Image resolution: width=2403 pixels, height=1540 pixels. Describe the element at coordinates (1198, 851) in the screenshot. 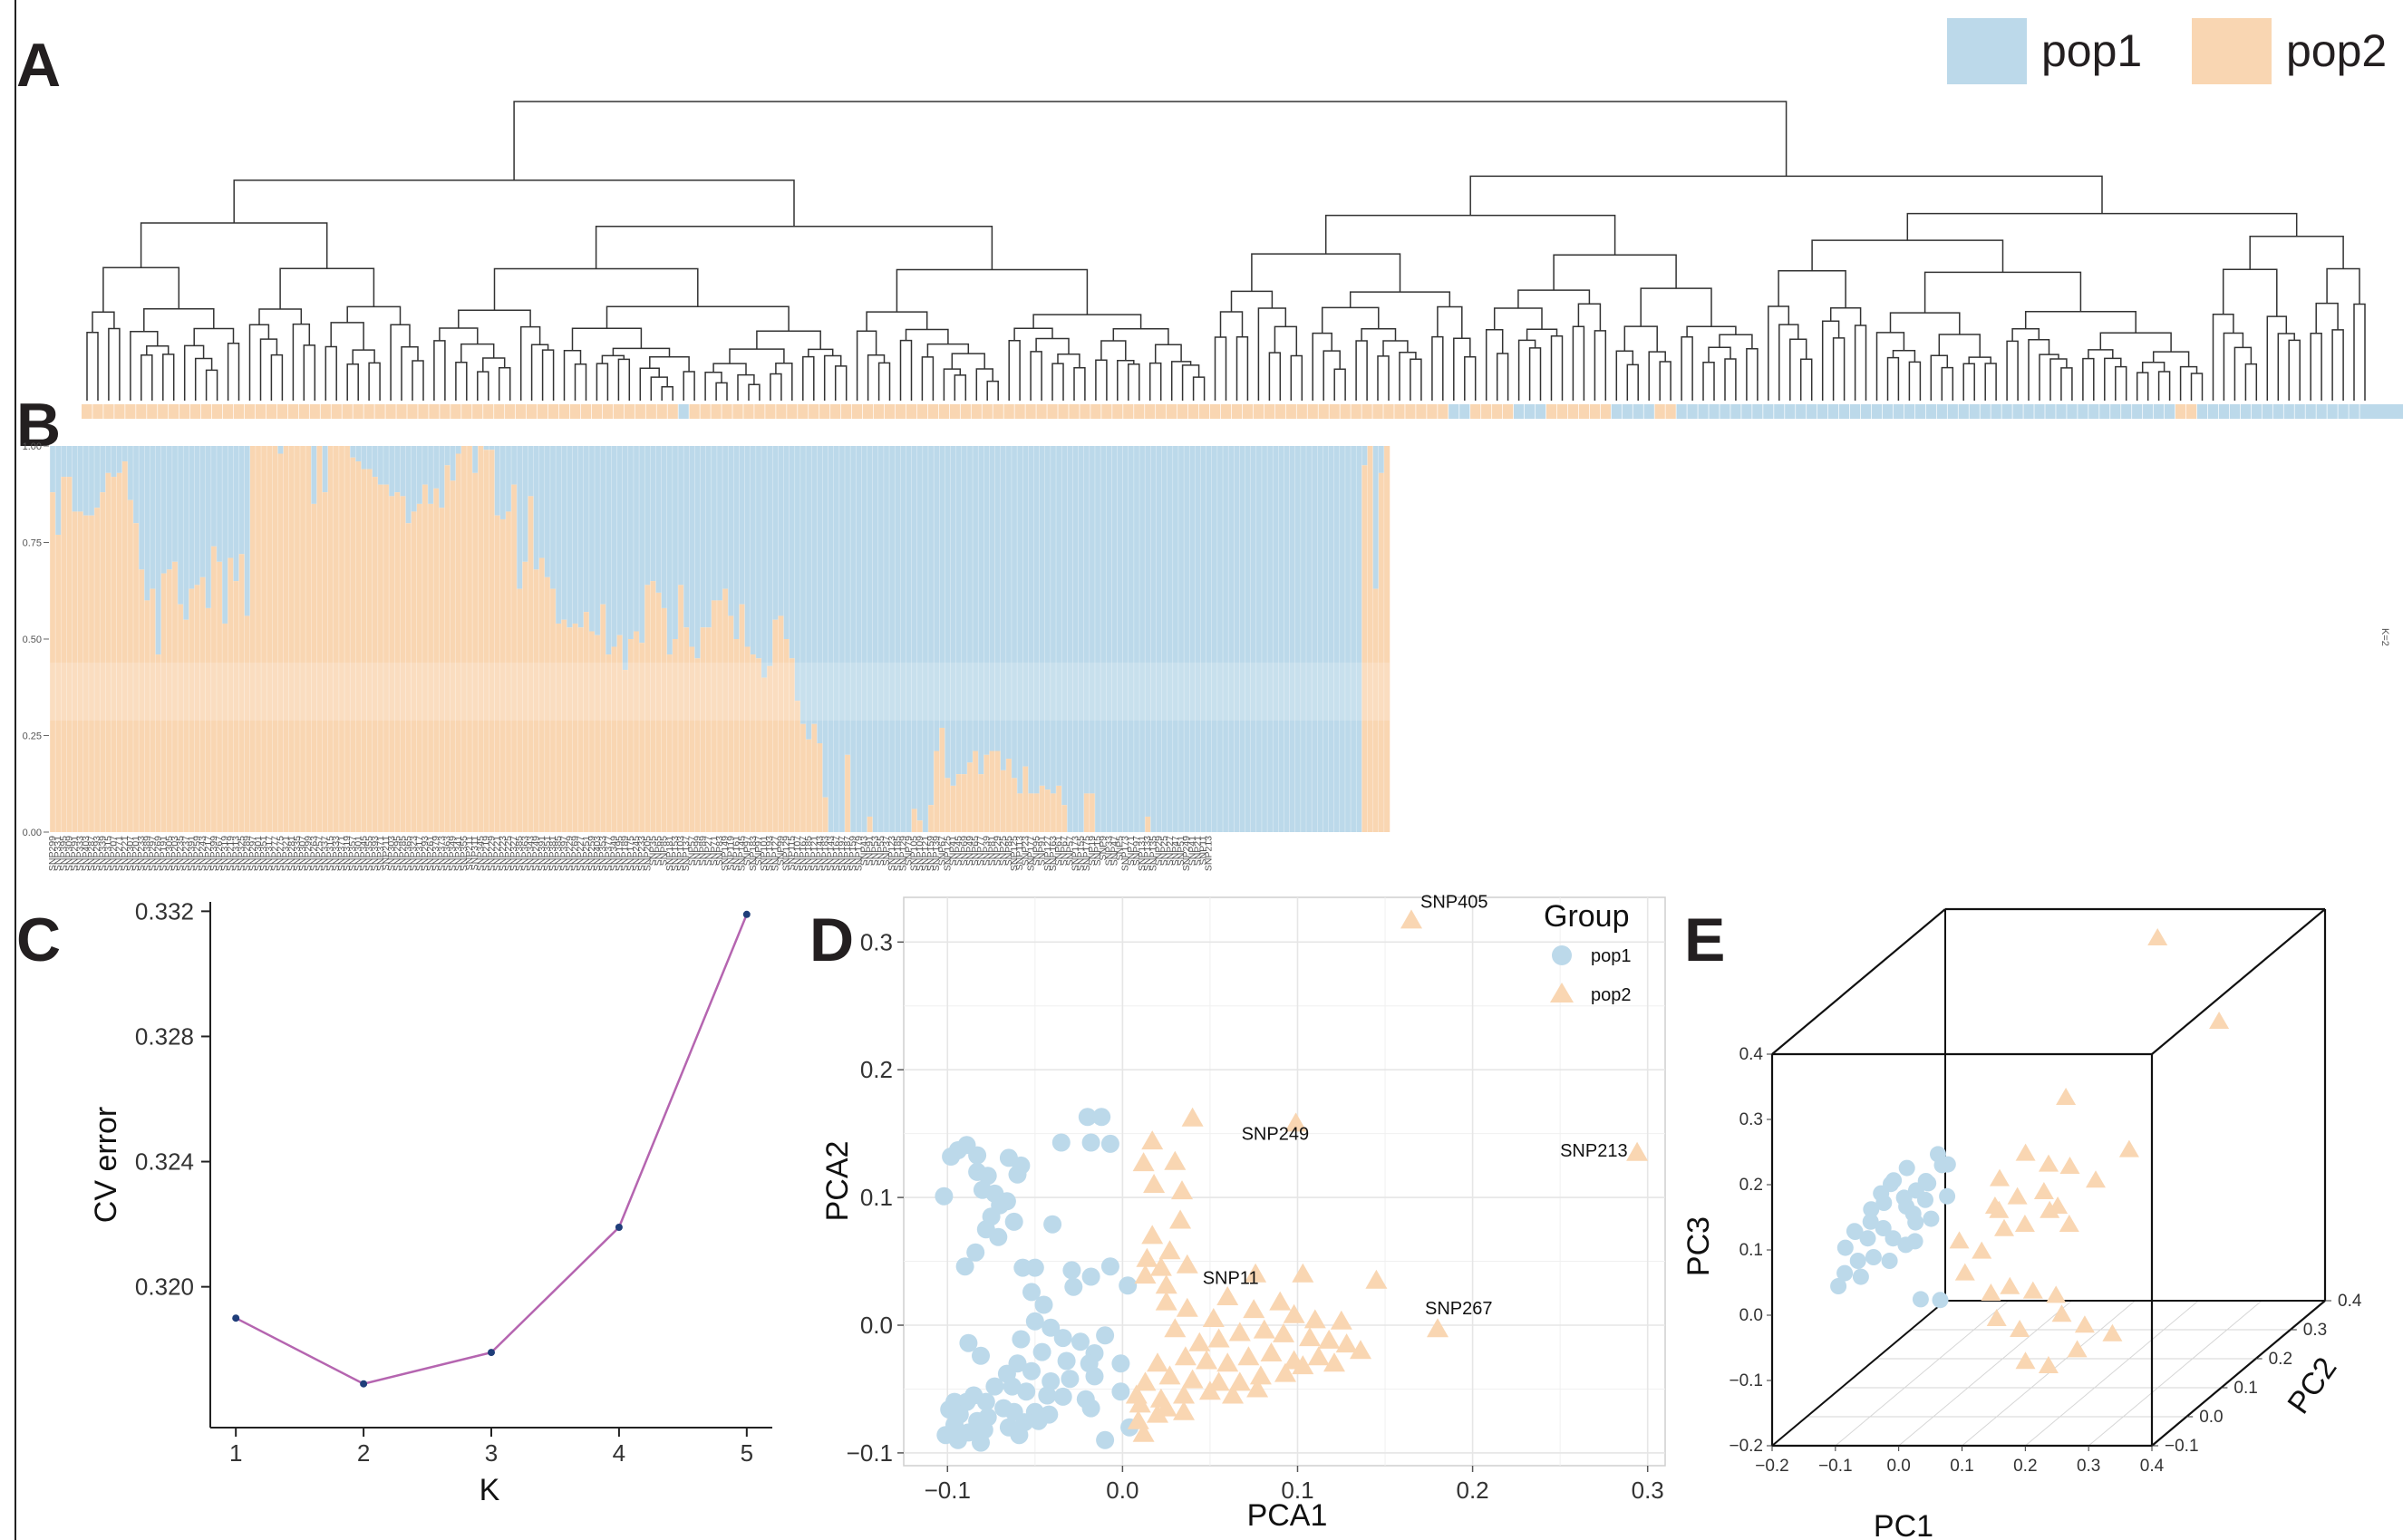

I see `admixture-x-label: SNP21` at that location.